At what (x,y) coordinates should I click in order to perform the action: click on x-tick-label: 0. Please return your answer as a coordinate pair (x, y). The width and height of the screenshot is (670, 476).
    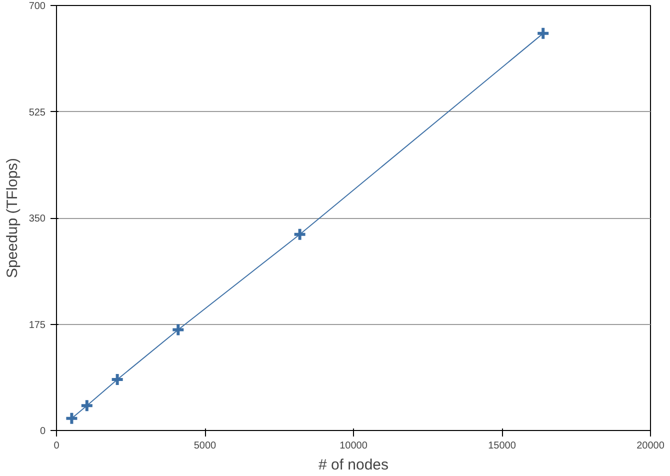
    Looking at the image, I should click on (57, 446).